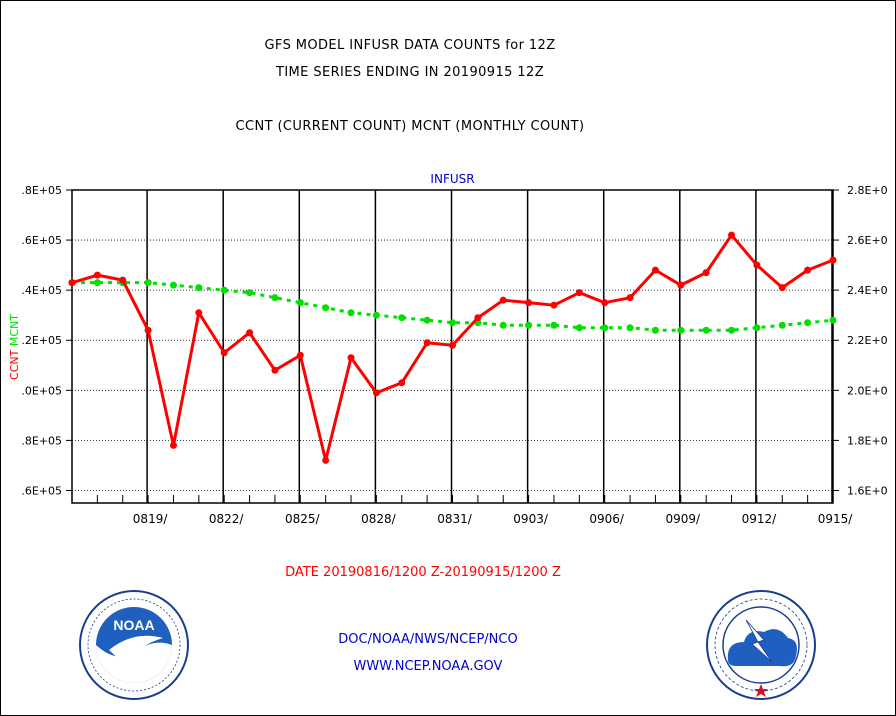 Image resolution: width=896 pixels, height=716 pixels. Describe the element at coordinates (760, 519) in the screenshot. I see `x-tick-label: 0912/` at that location.